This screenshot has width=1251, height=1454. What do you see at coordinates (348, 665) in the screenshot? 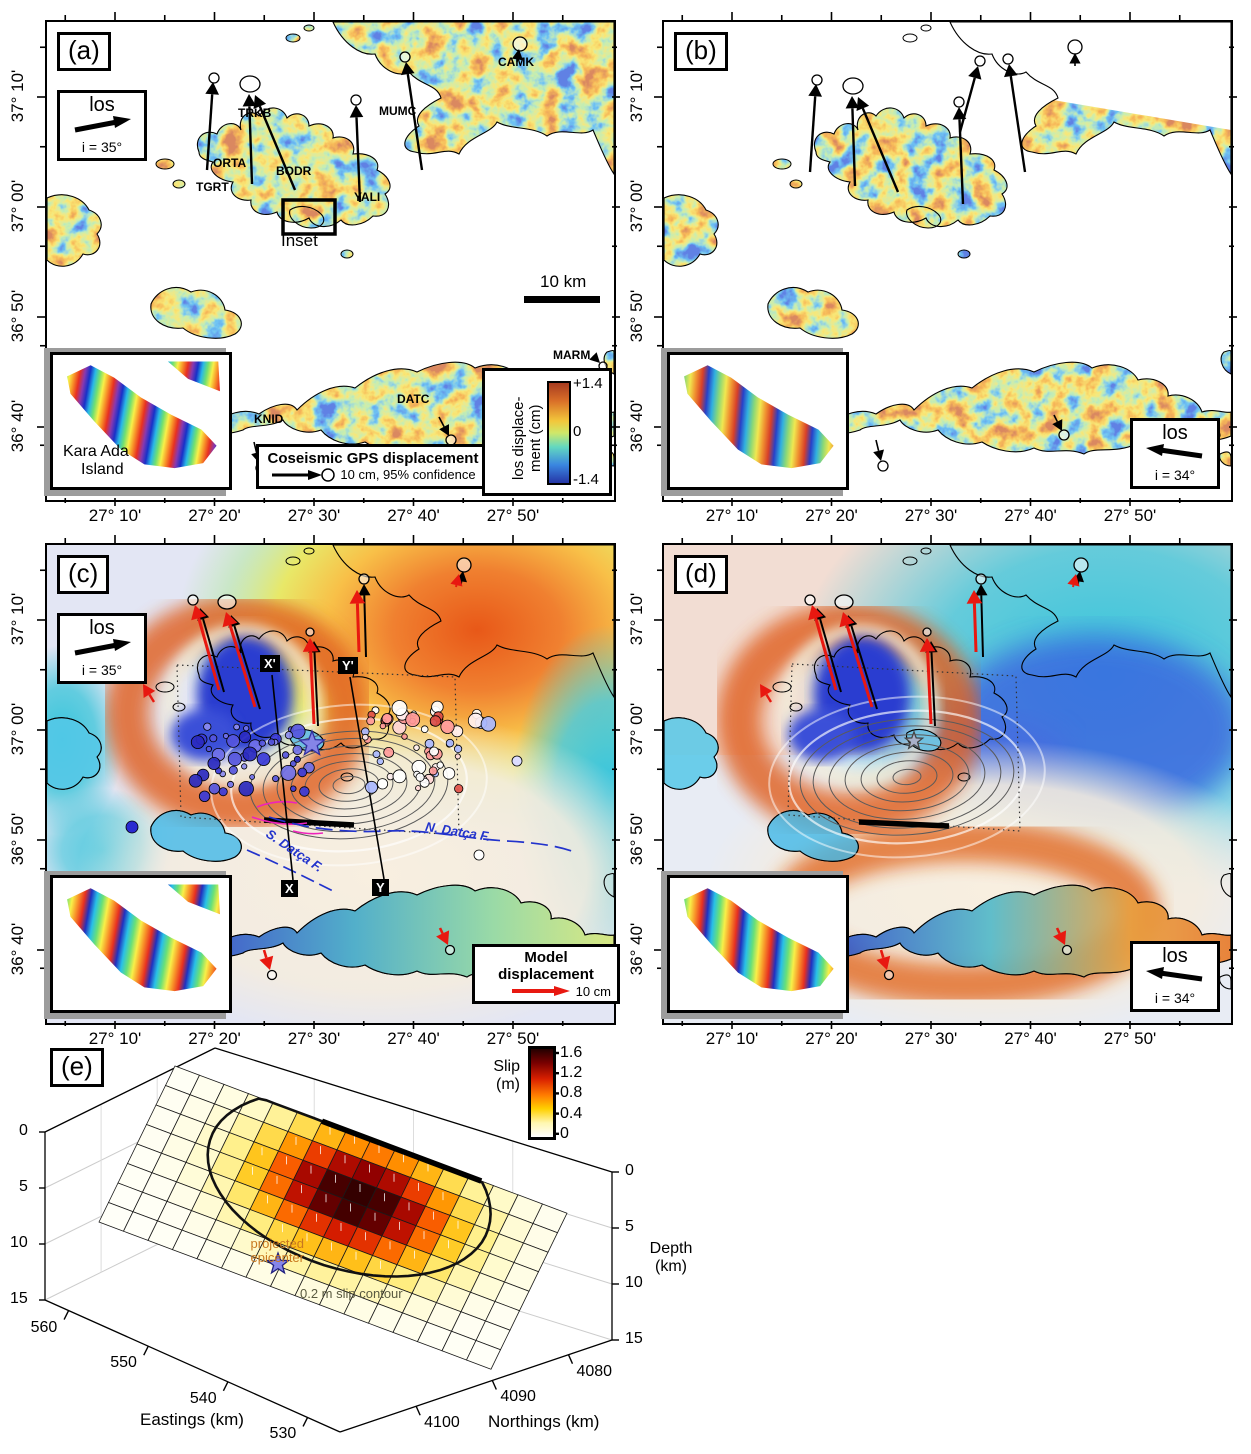
I see `profile-label-y-prime: Y'` at bounding box center [348, 665].